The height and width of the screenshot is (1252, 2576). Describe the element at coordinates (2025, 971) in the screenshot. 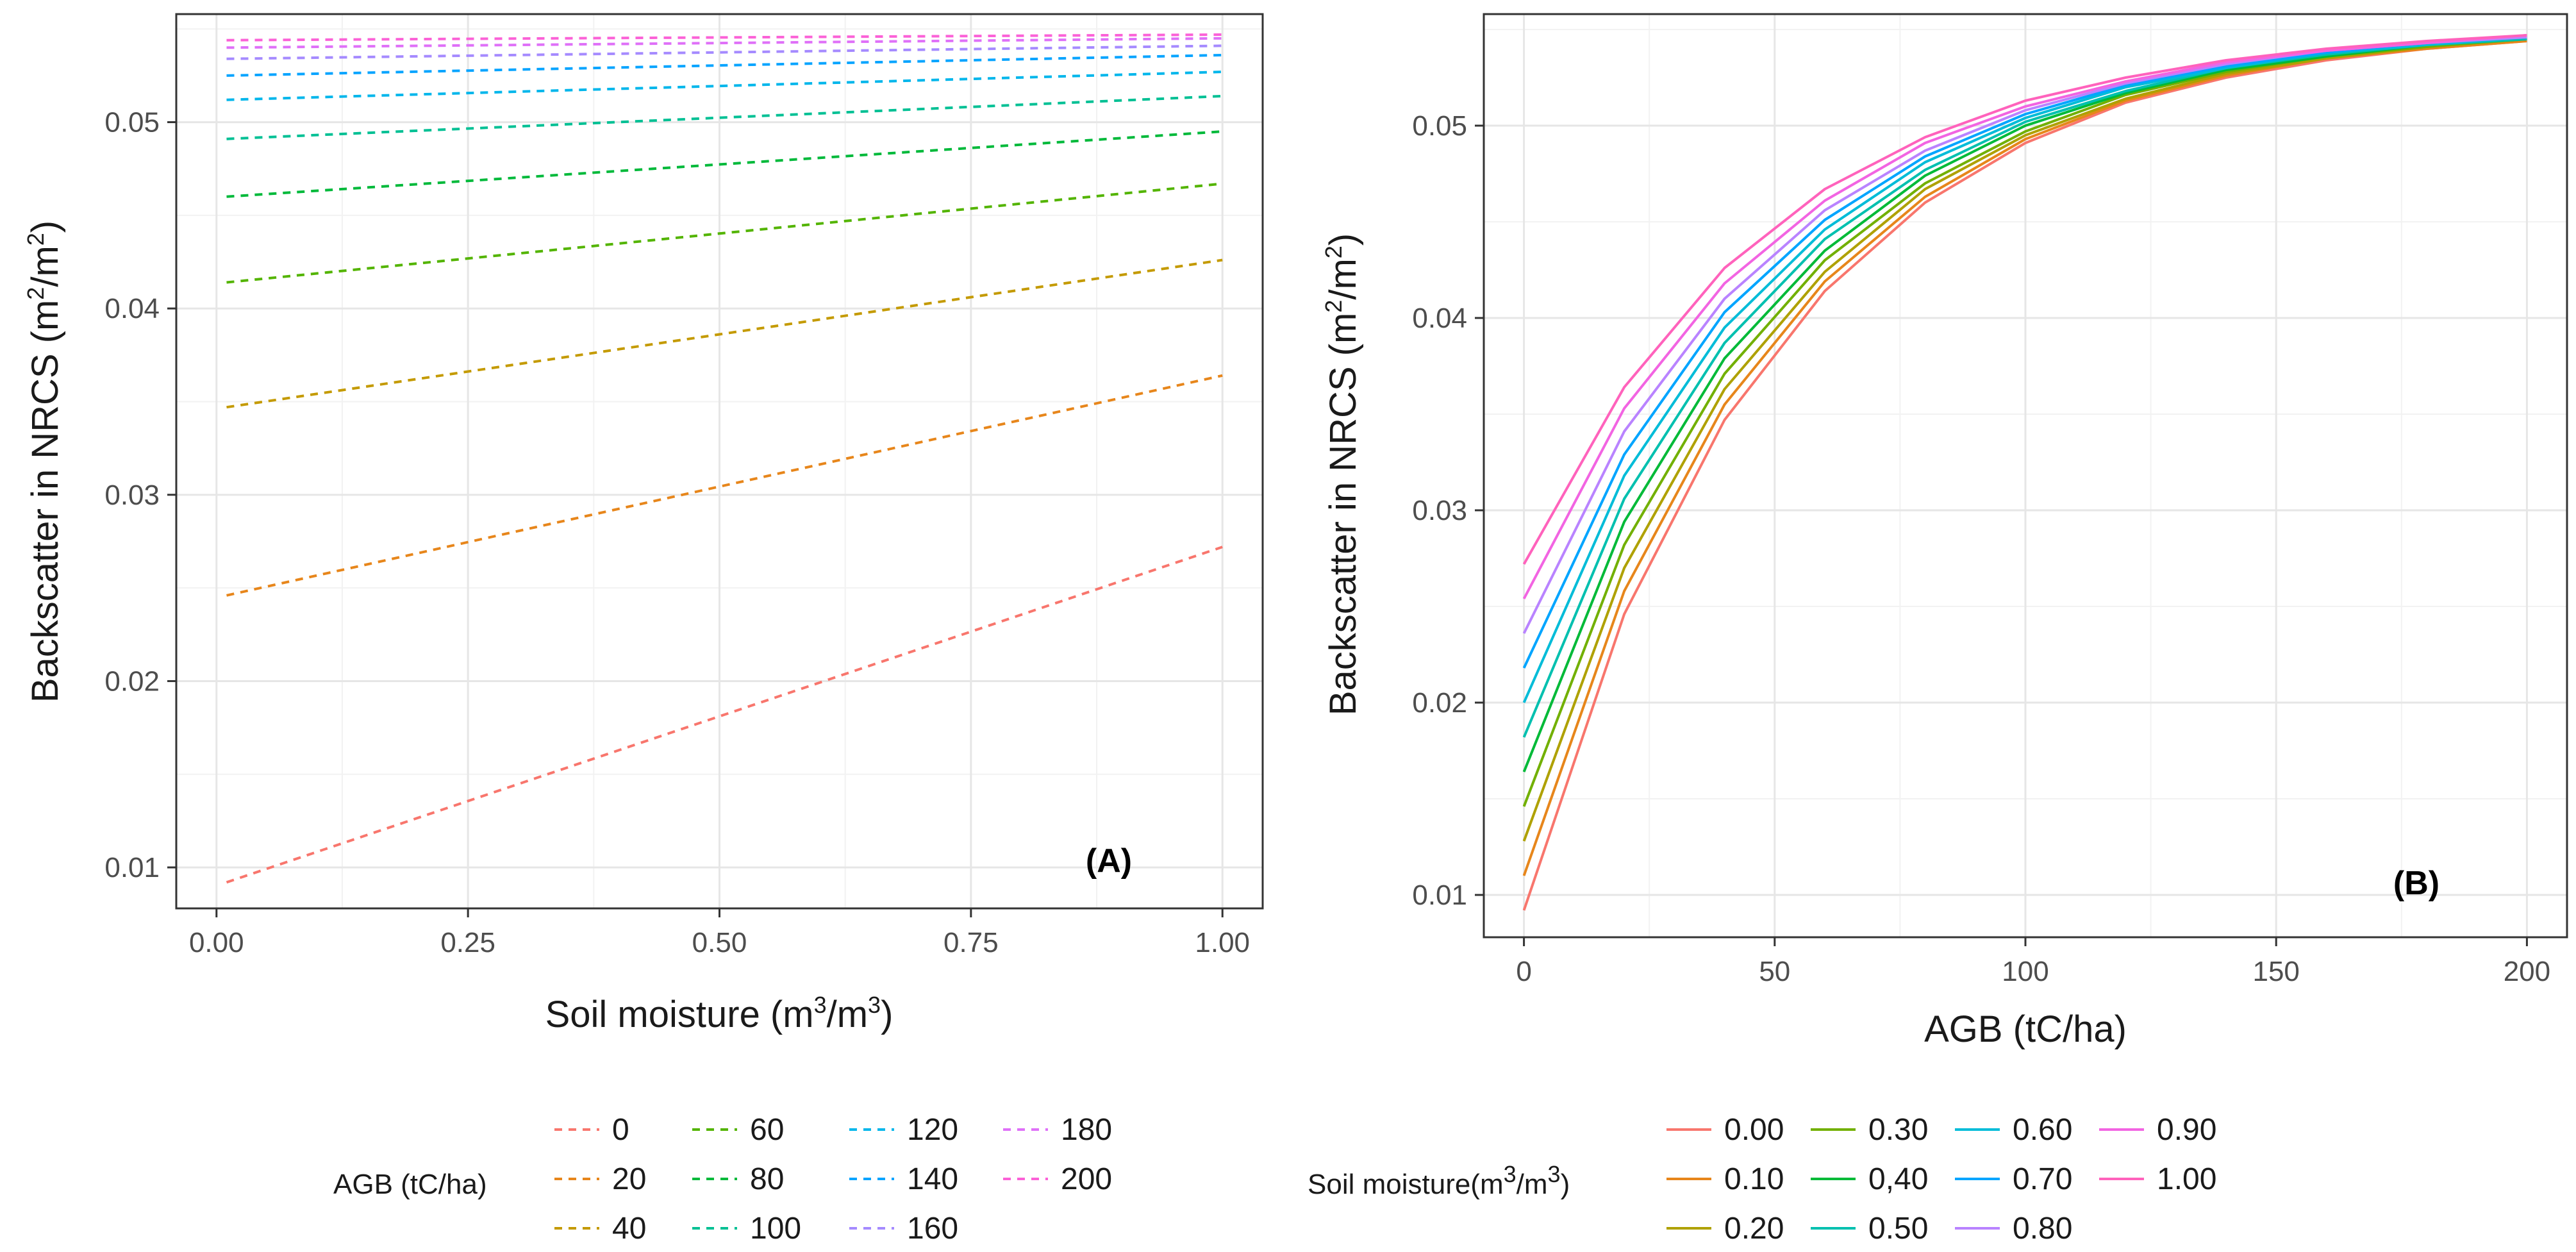

I see `x-tick-label: 100` at that location.